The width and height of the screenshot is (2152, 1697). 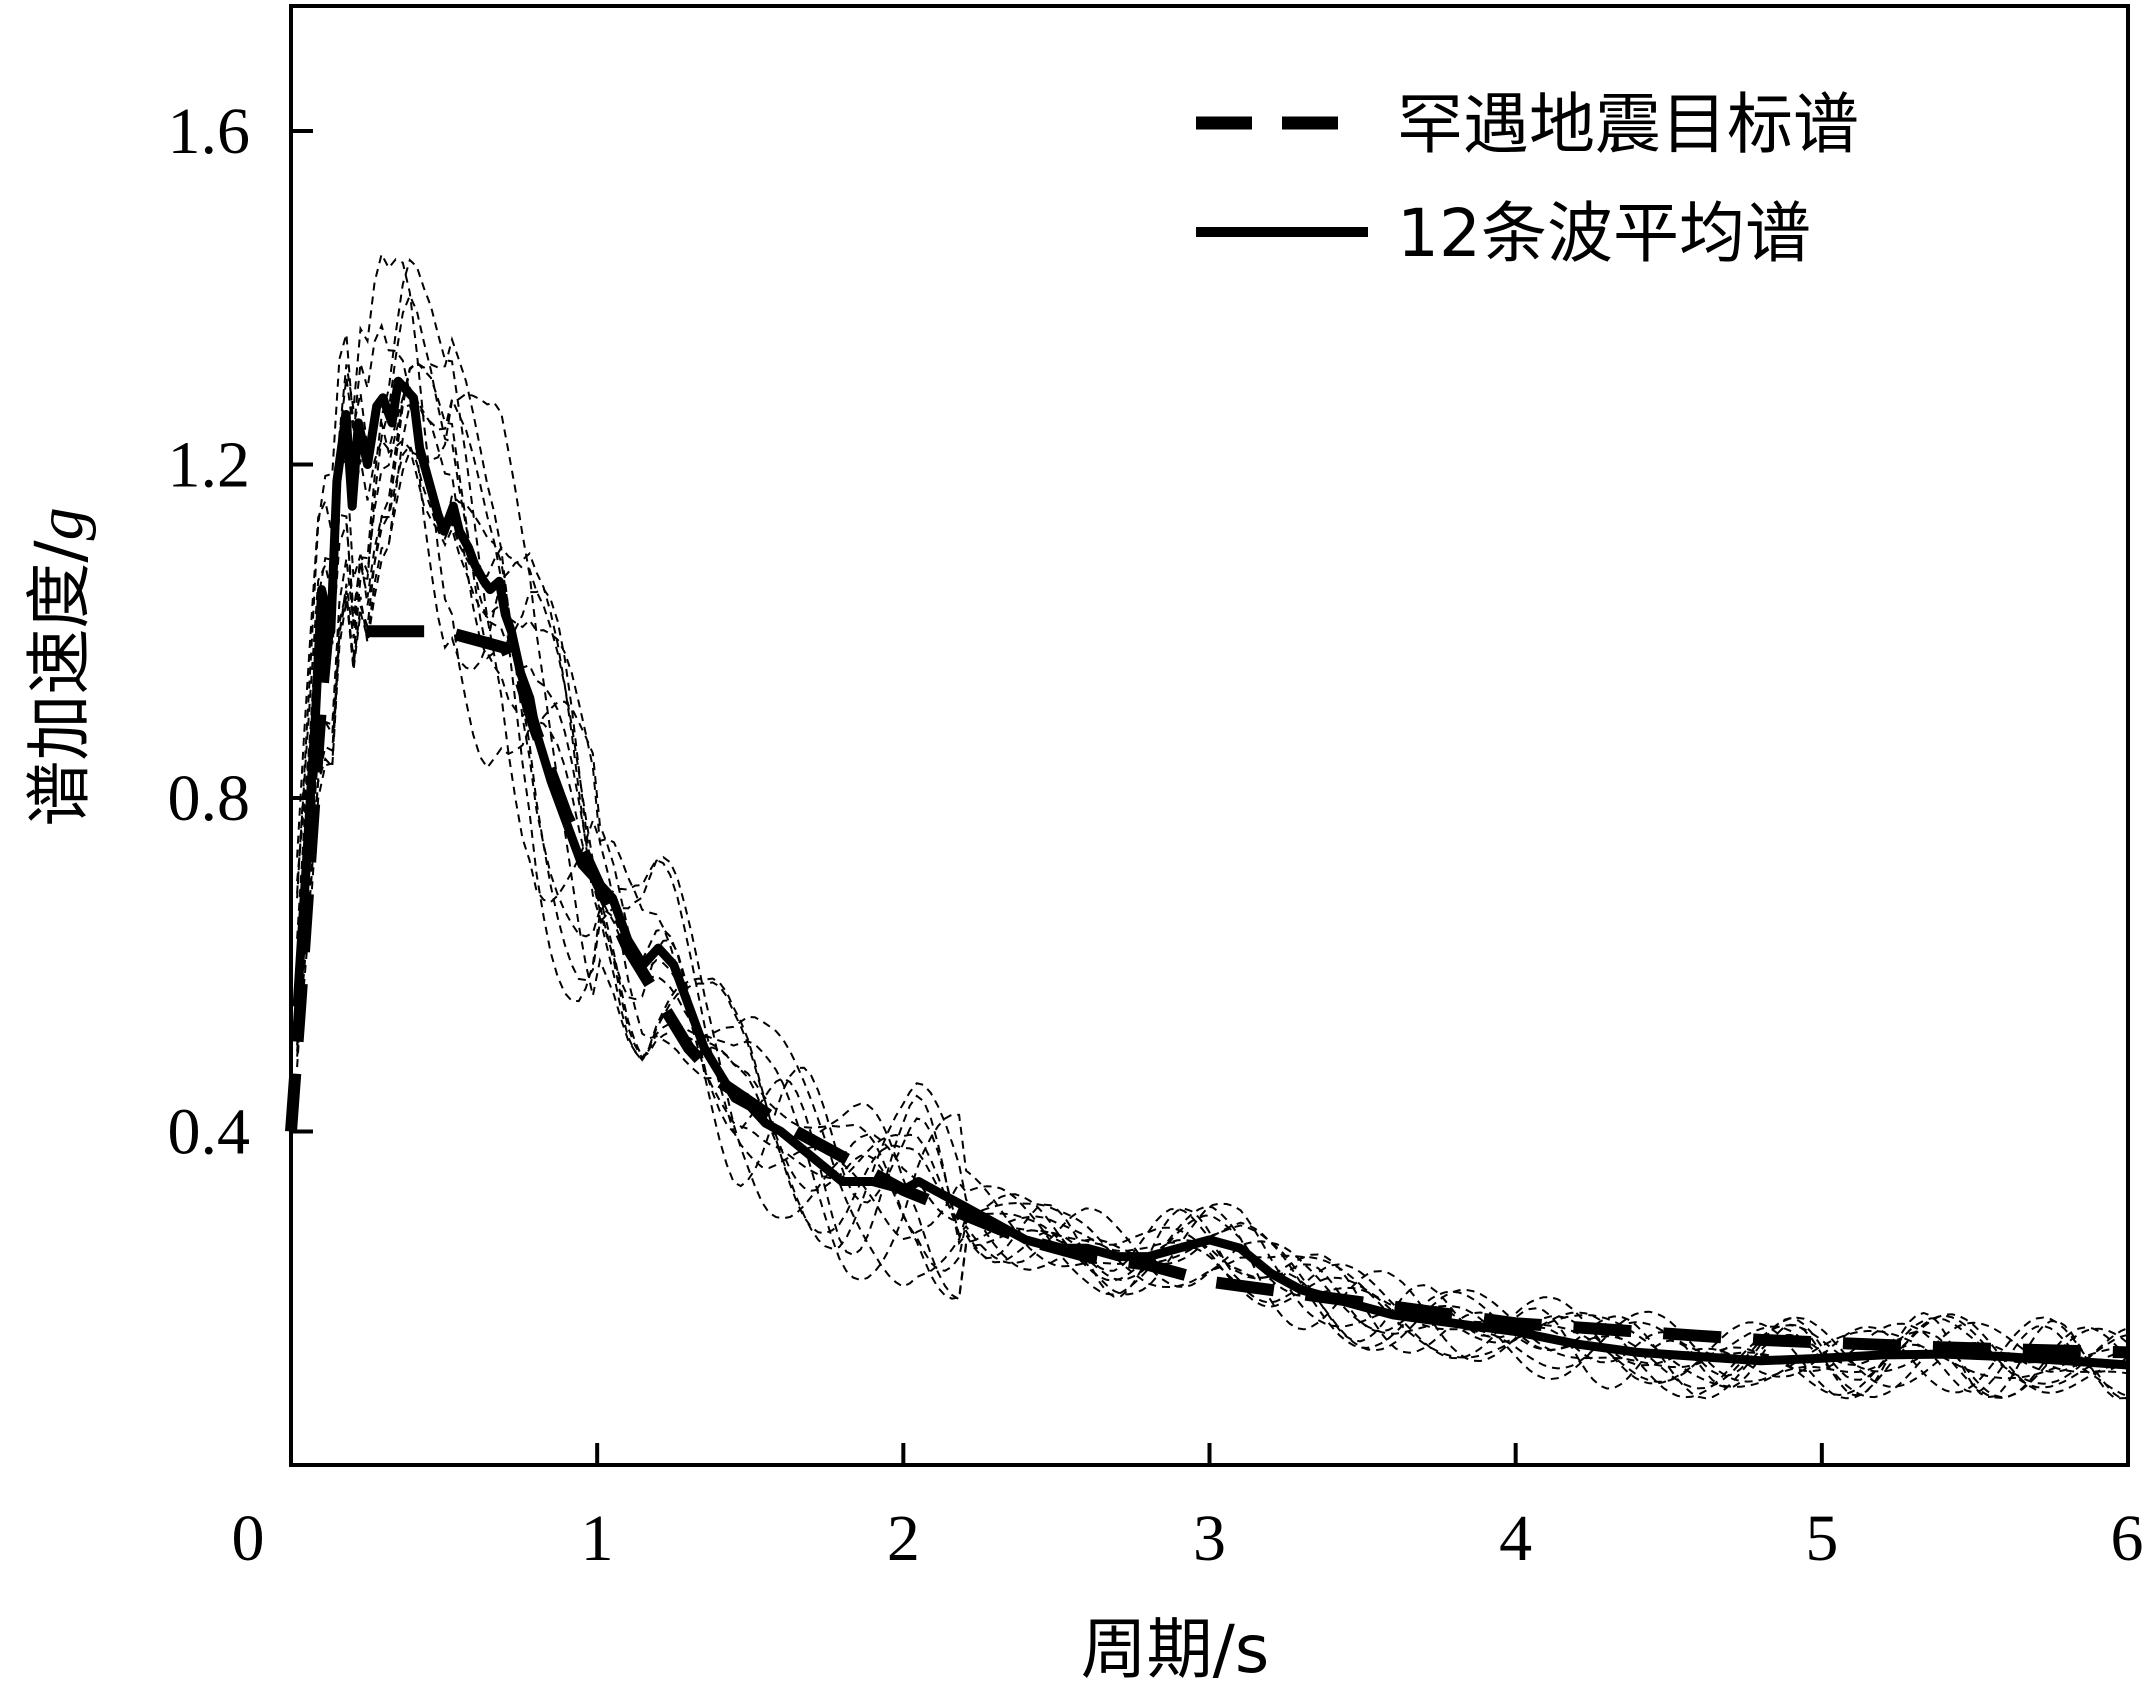 I want to click on y-axis-label-text: 谱加速度/, so click(x=59, y=683).